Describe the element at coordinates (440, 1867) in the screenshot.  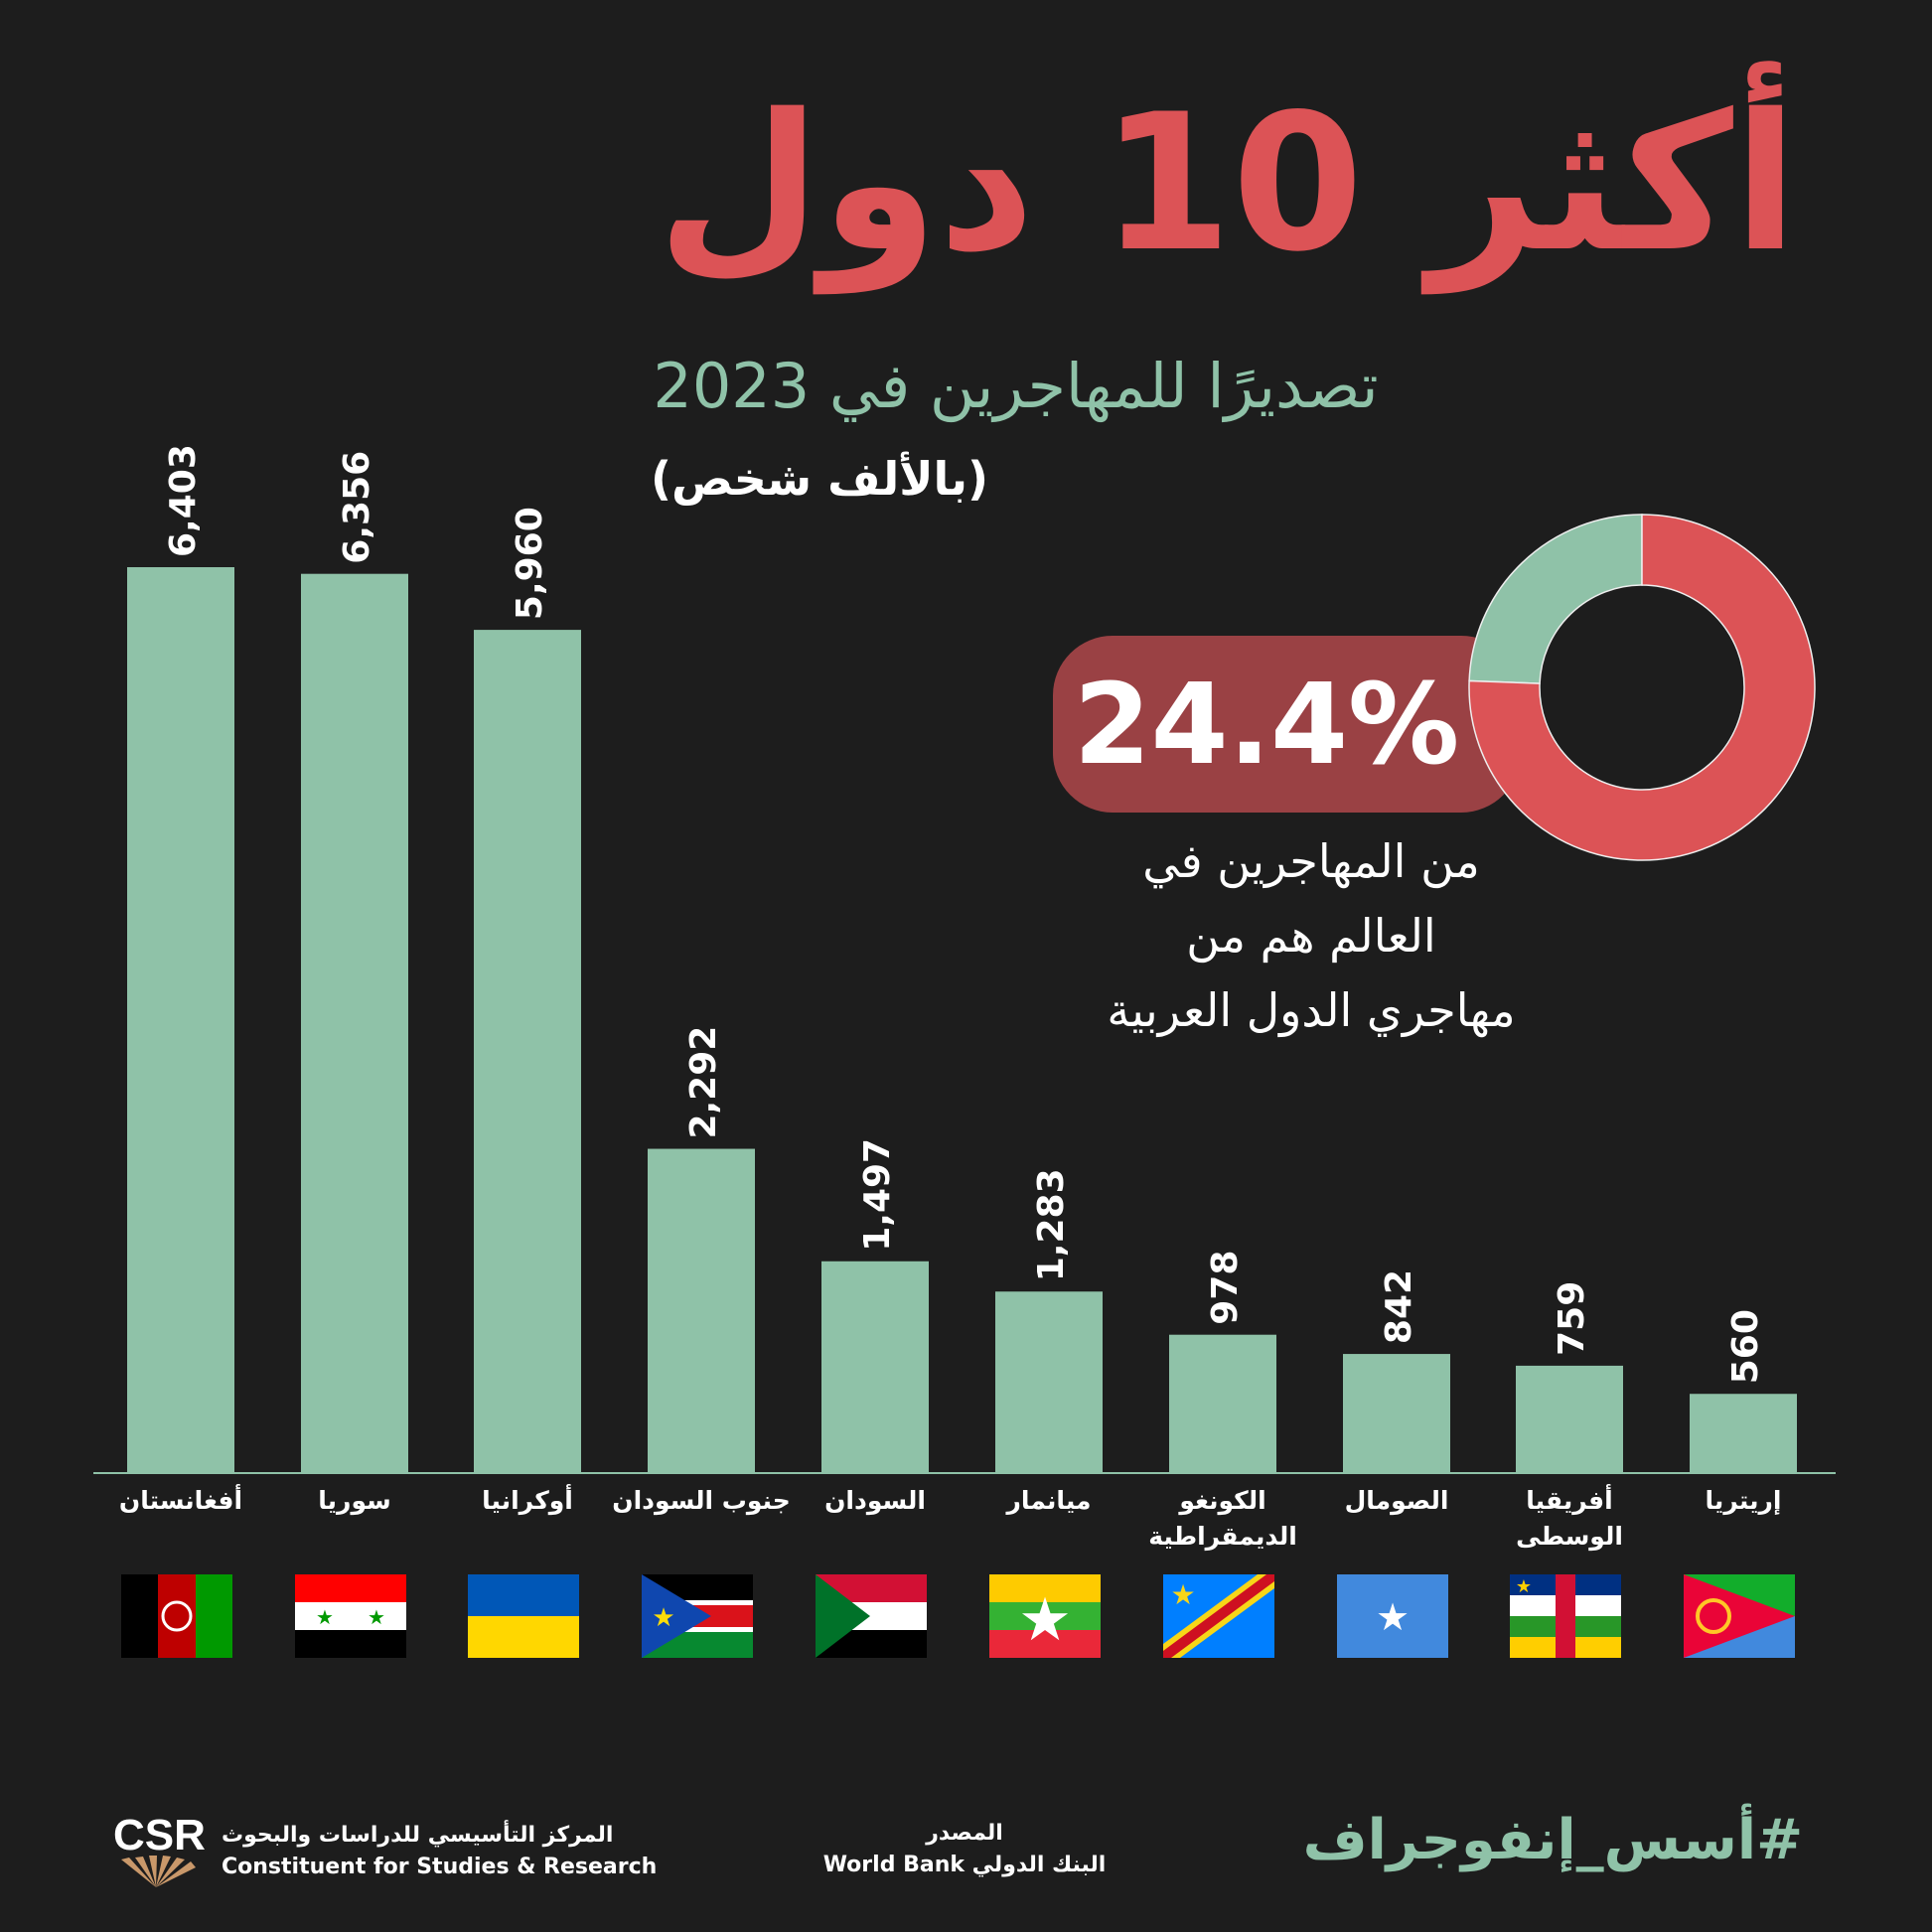
I see `org-name-en: Constituent for Studies & Research` at that location.